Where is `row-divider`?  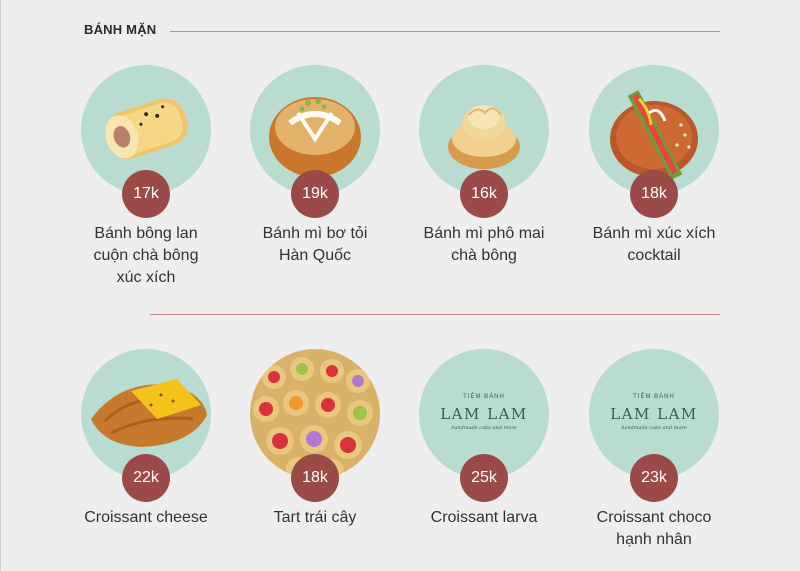
row-divider is located at coordinates (435, 314).